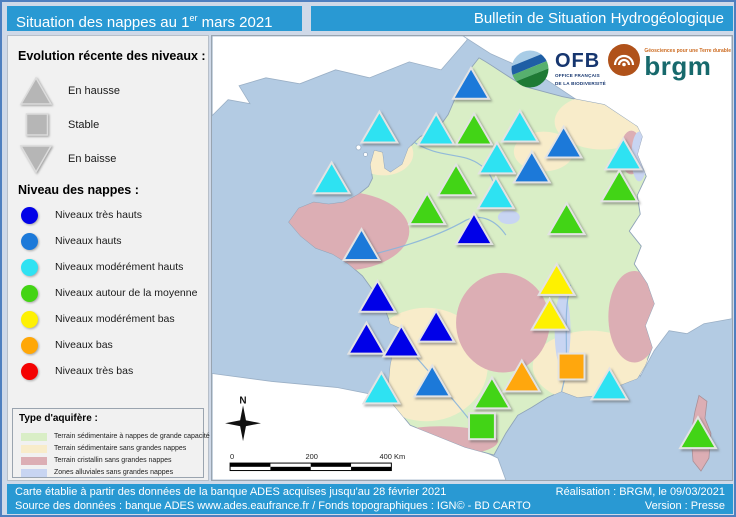  Describe the element at coordinates (580, 83) in the screenshot. I see `ofb-subtitle-line2: DE LA BIODIVERSITÉ` at that location.